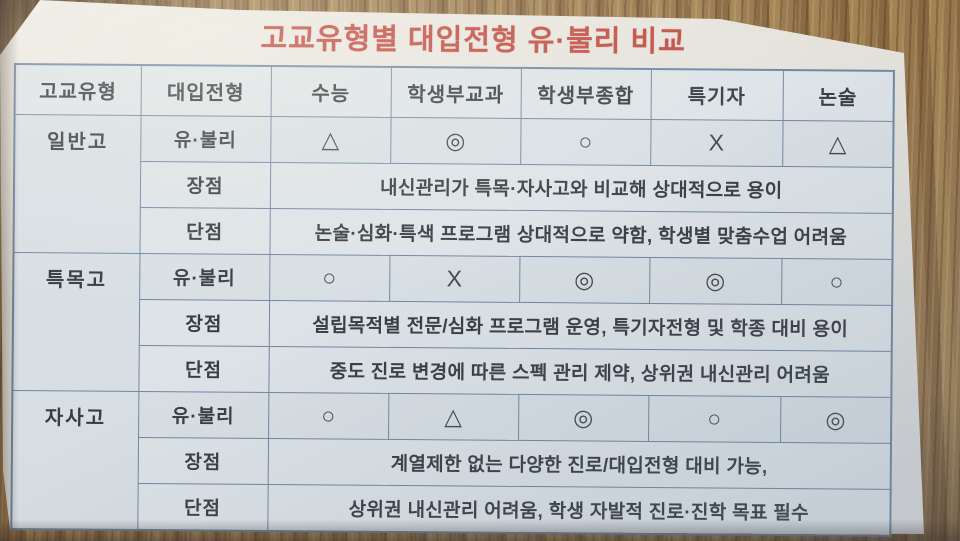 This screenshot has width=960, height=541. I want to click on header-essay: 논술, so click(838, 95).